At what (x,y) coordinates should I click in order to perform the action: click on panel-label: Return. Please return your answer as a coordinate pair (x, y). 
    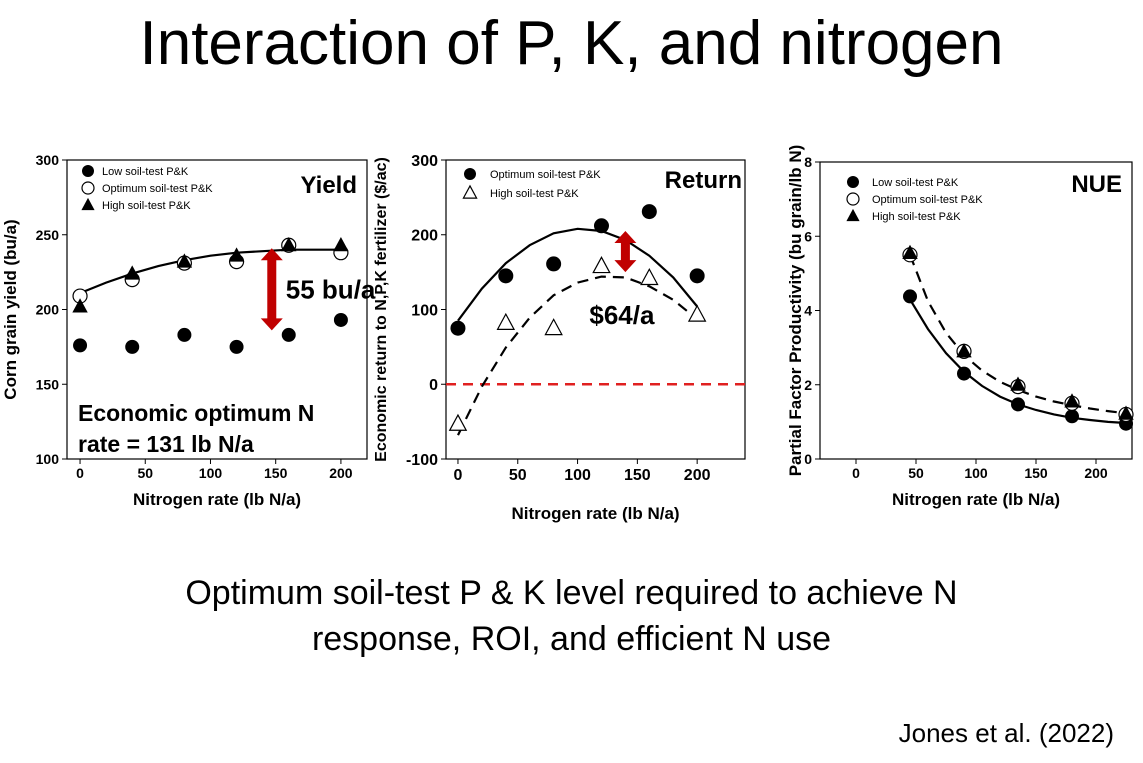
    Looking at the image, I should click on (703, 180).